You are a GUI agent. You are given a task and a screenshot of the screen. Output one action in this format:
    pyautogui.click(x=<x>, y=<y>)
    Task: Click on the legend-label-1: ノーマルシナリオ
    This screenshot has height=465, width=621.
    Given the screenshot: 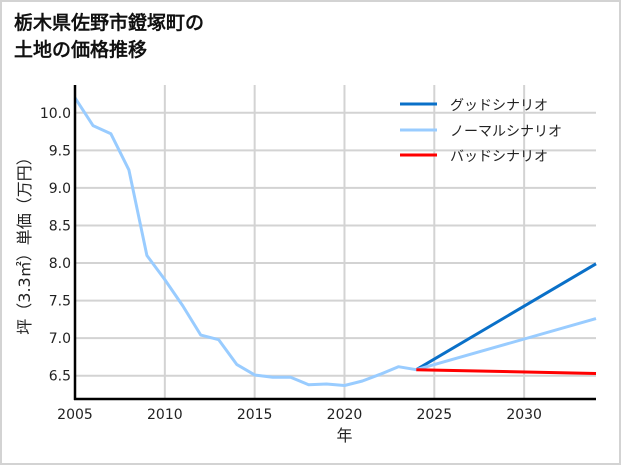 What is the action you would take?
    pyautogui.click(x=506, y=132)
    